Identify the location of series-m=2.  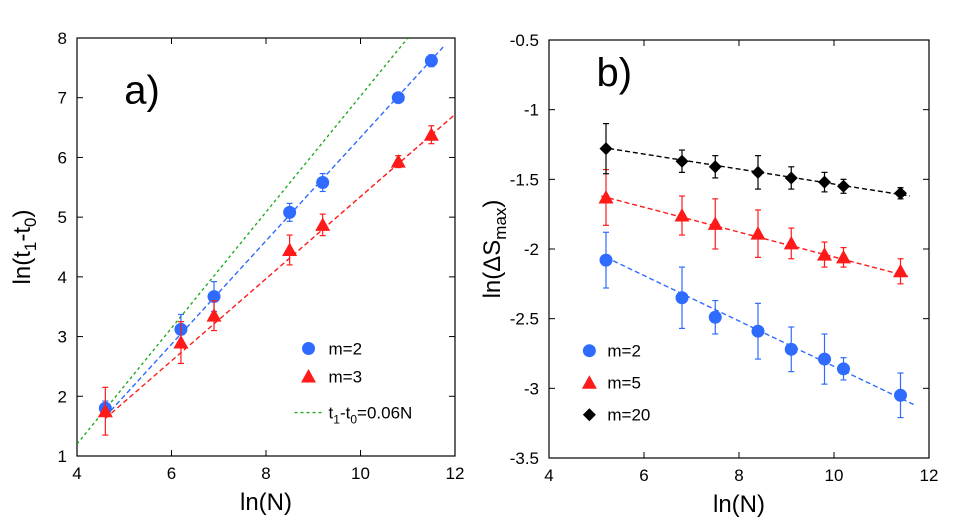
(757, 325).